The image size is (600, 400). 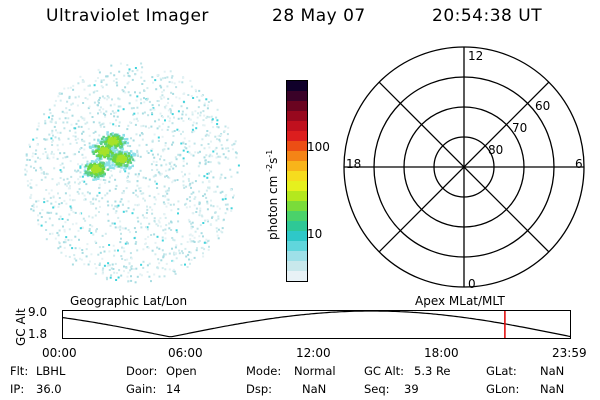 What do you see at coordinates (475, 56) in the screenshot?
I see `mlt-label-12: 12` at bounding box center [475, 56].